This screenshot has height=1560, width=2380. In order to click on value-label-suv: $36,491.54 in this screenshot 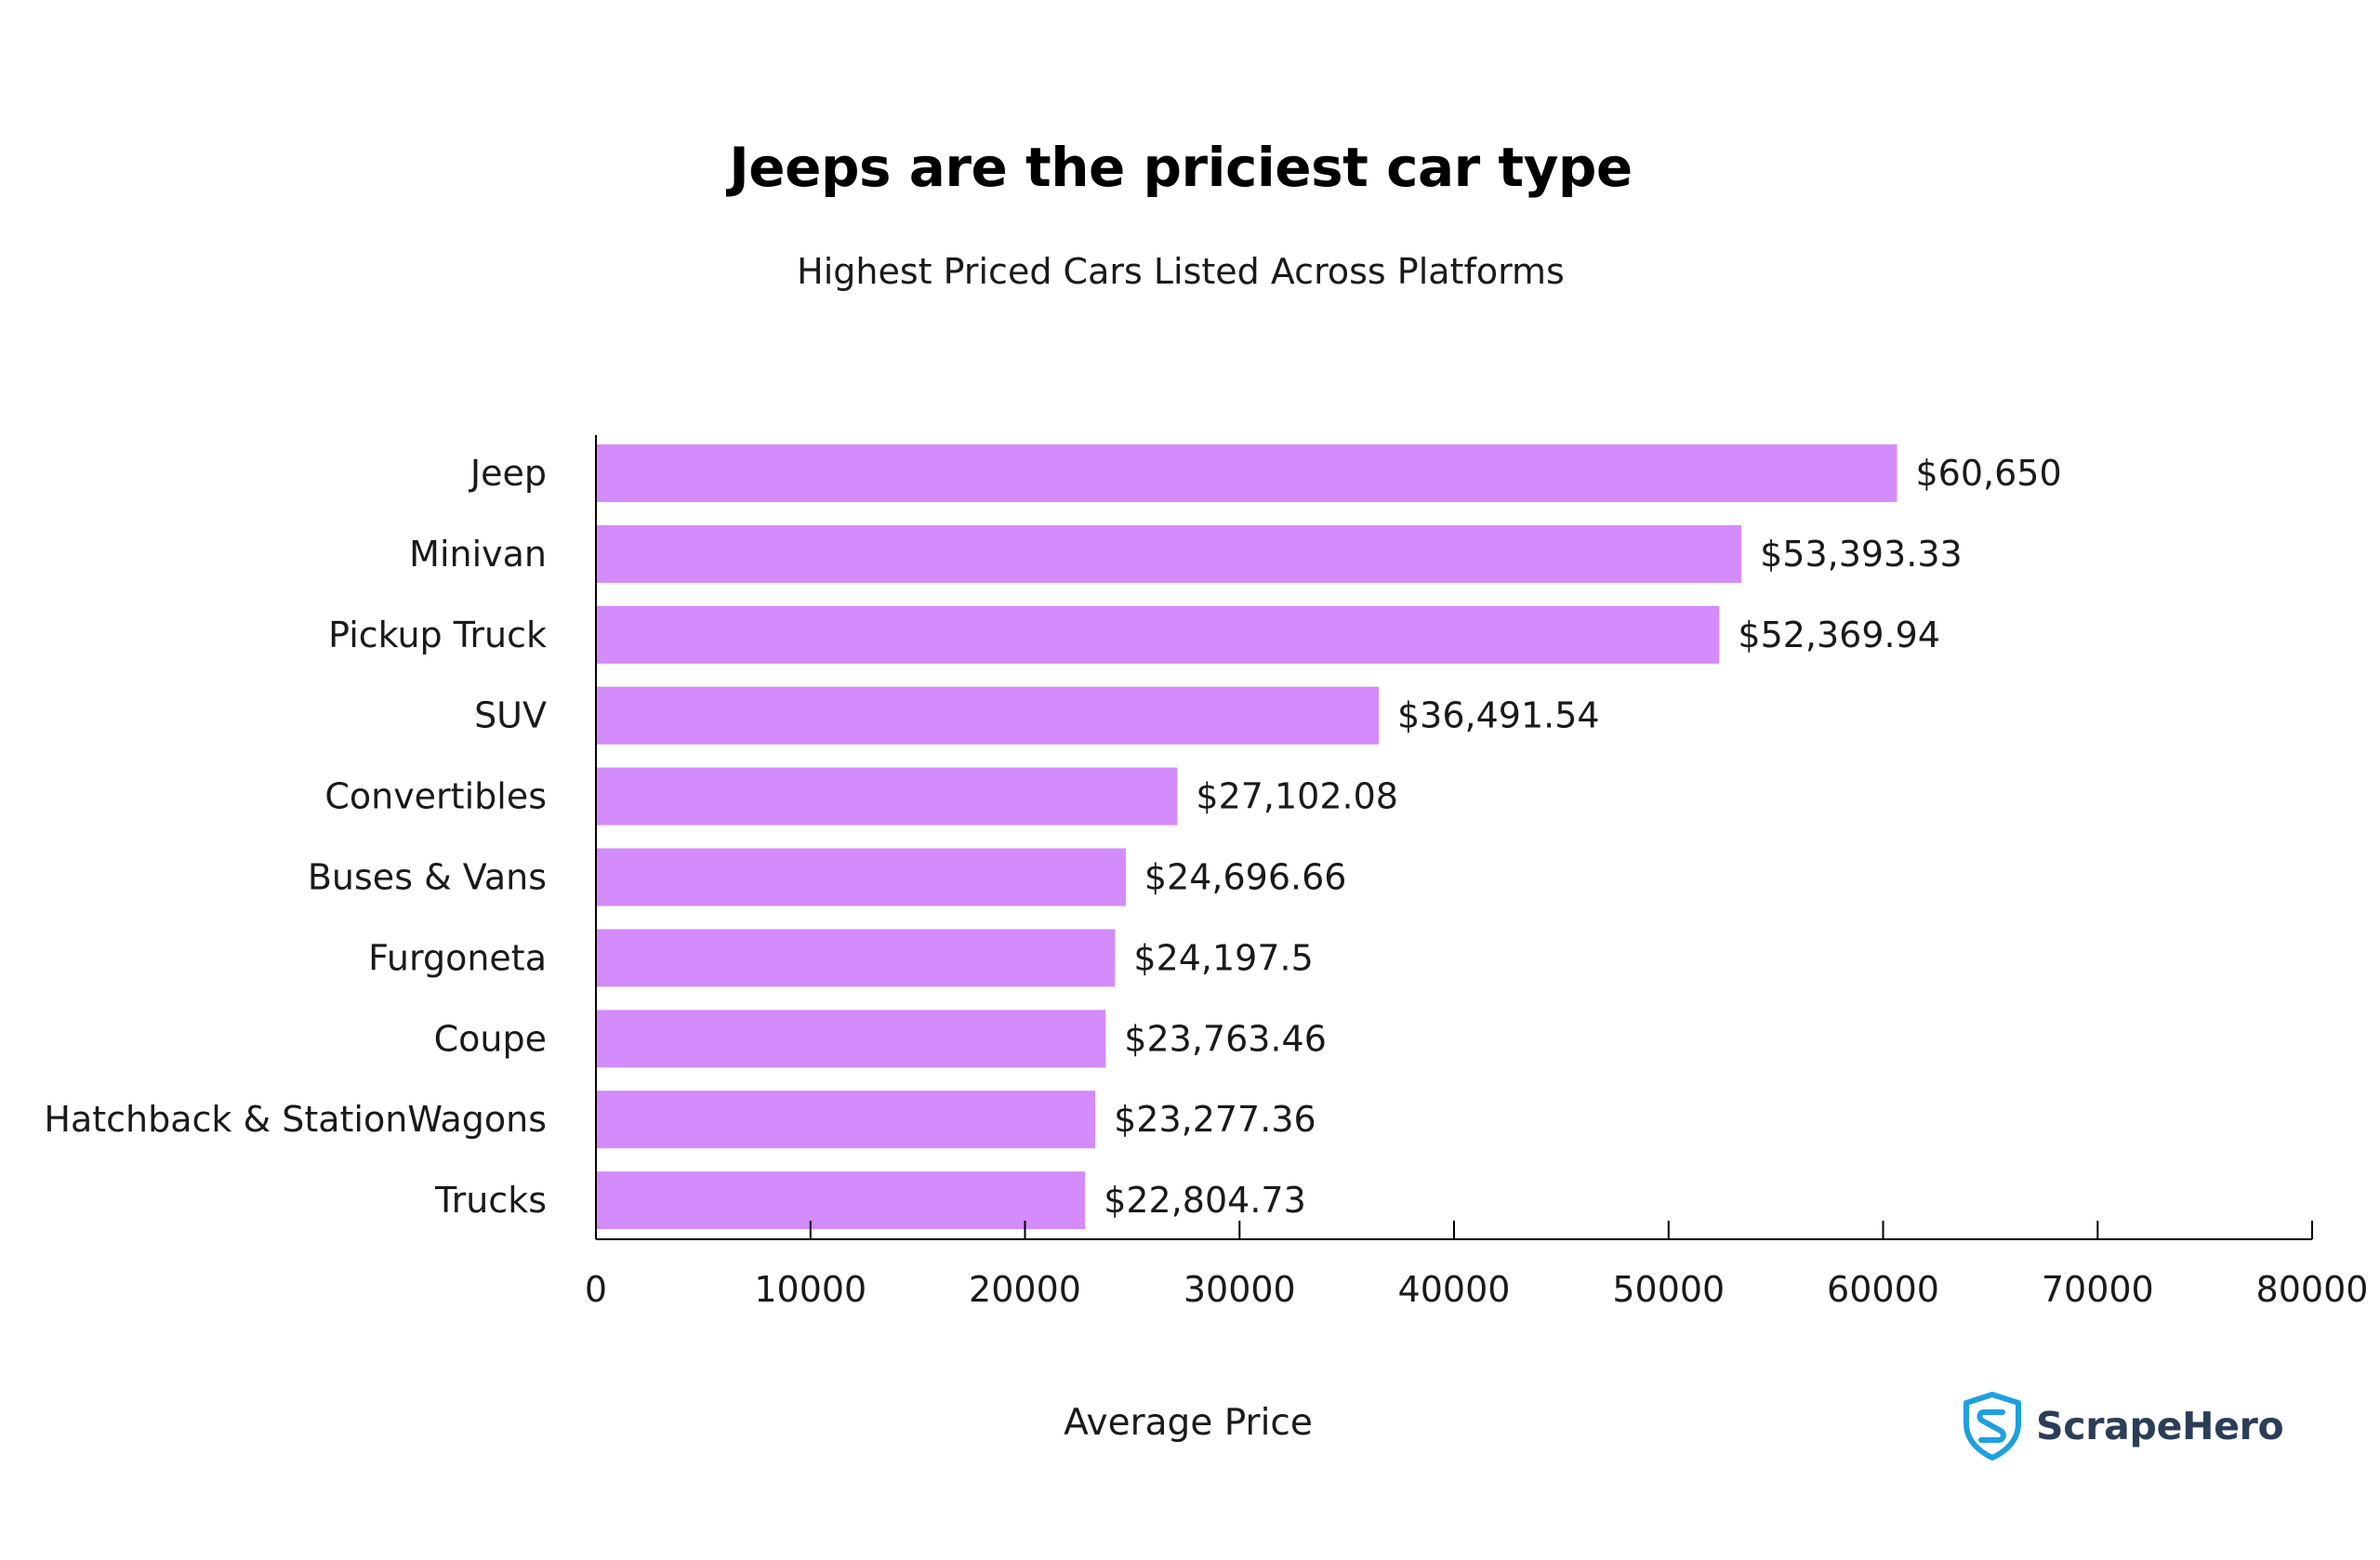, I will do `click(1498, 715)`.